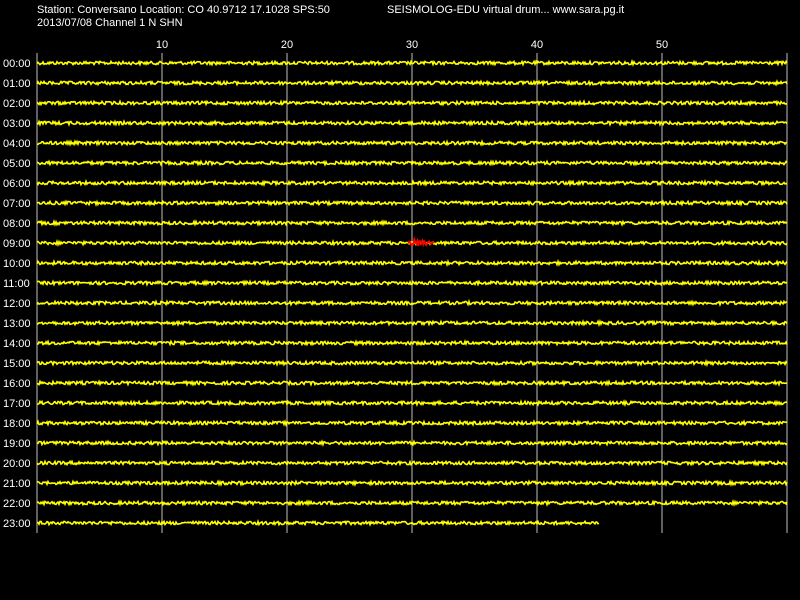 The height and width of the screenshot is (600, 800). What do you see at coordinates (412, 45) in the screenshot?
I see `minute-tick-label: 30` at bounding box center [412, 45].